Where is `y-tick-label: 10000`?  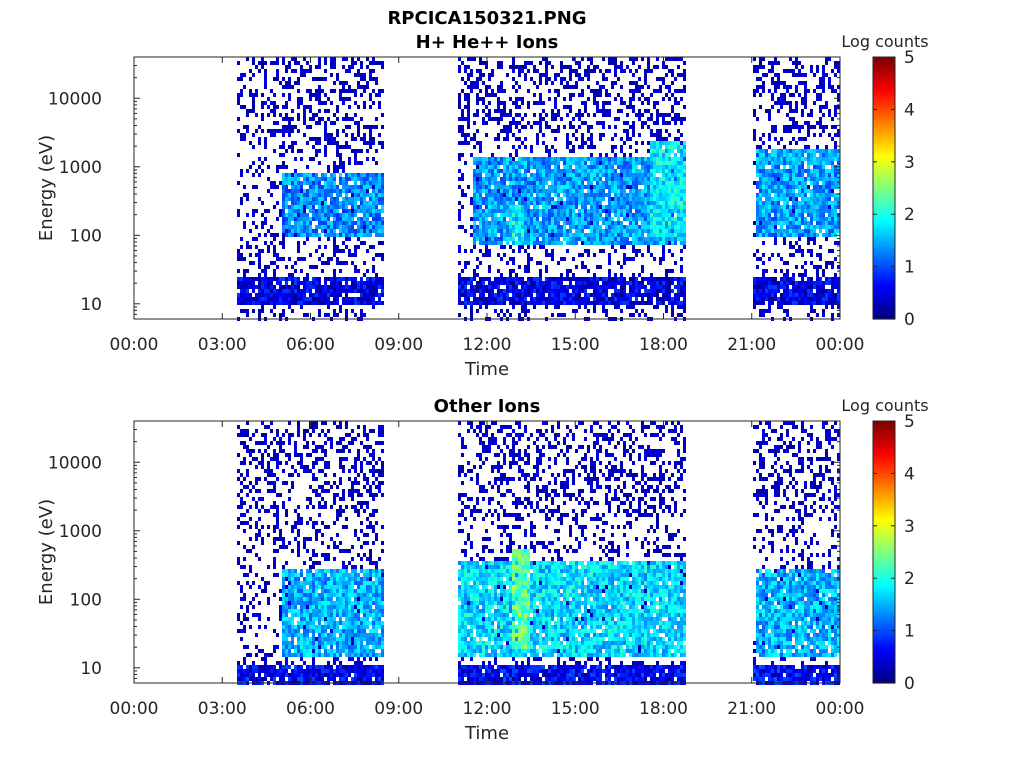 y-tick-label: 10000 is located at coordinates (75, 463).